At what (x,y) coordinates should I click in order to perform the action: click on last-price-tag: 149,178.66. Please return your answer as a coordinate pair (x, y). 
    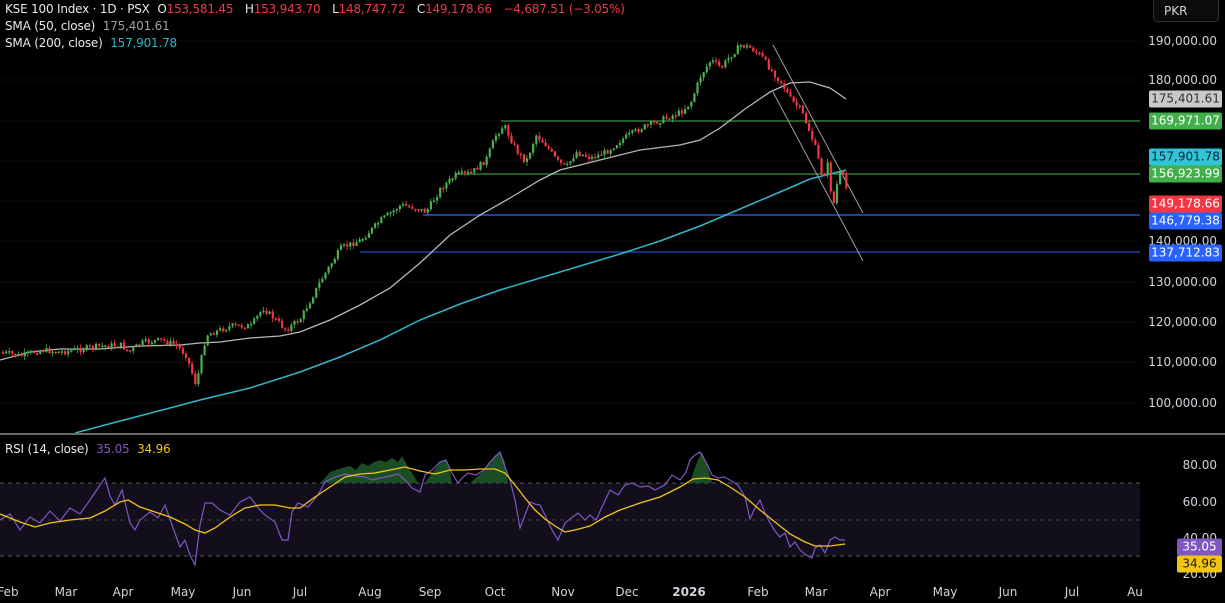
    Looking at the image, I should click on (1185, 204).